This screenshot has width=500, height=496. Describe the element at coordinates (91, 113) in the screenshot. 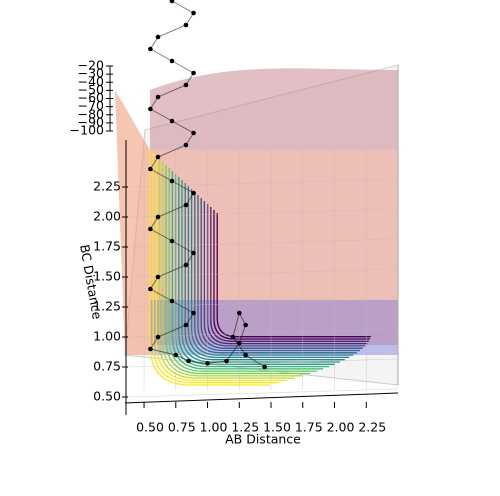

I see `z-tick-label: −80` at that location.